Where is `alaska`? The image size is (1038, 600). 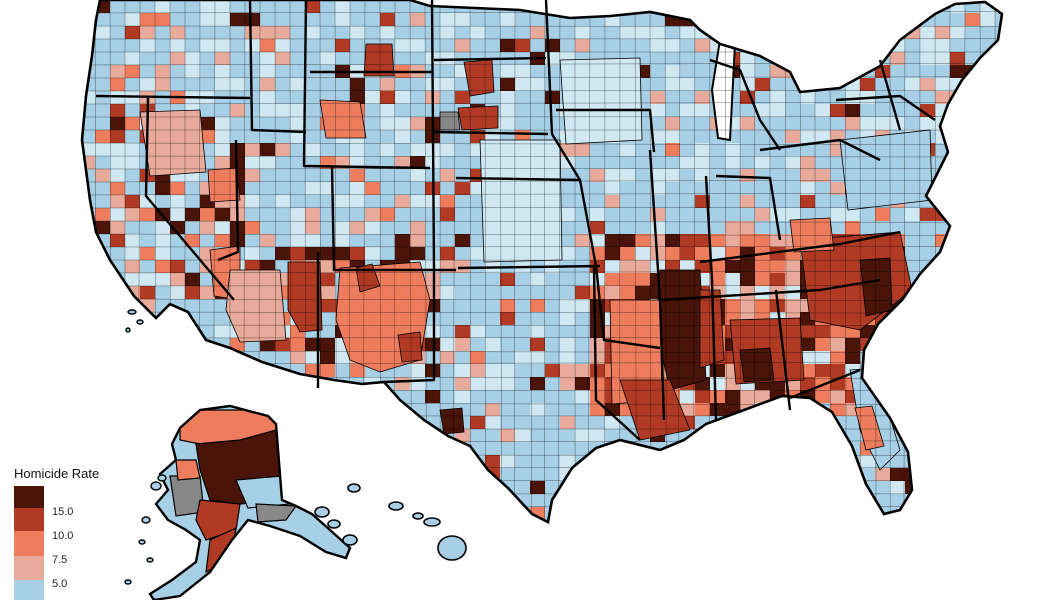
alaska is located at coordinates (241, 502).